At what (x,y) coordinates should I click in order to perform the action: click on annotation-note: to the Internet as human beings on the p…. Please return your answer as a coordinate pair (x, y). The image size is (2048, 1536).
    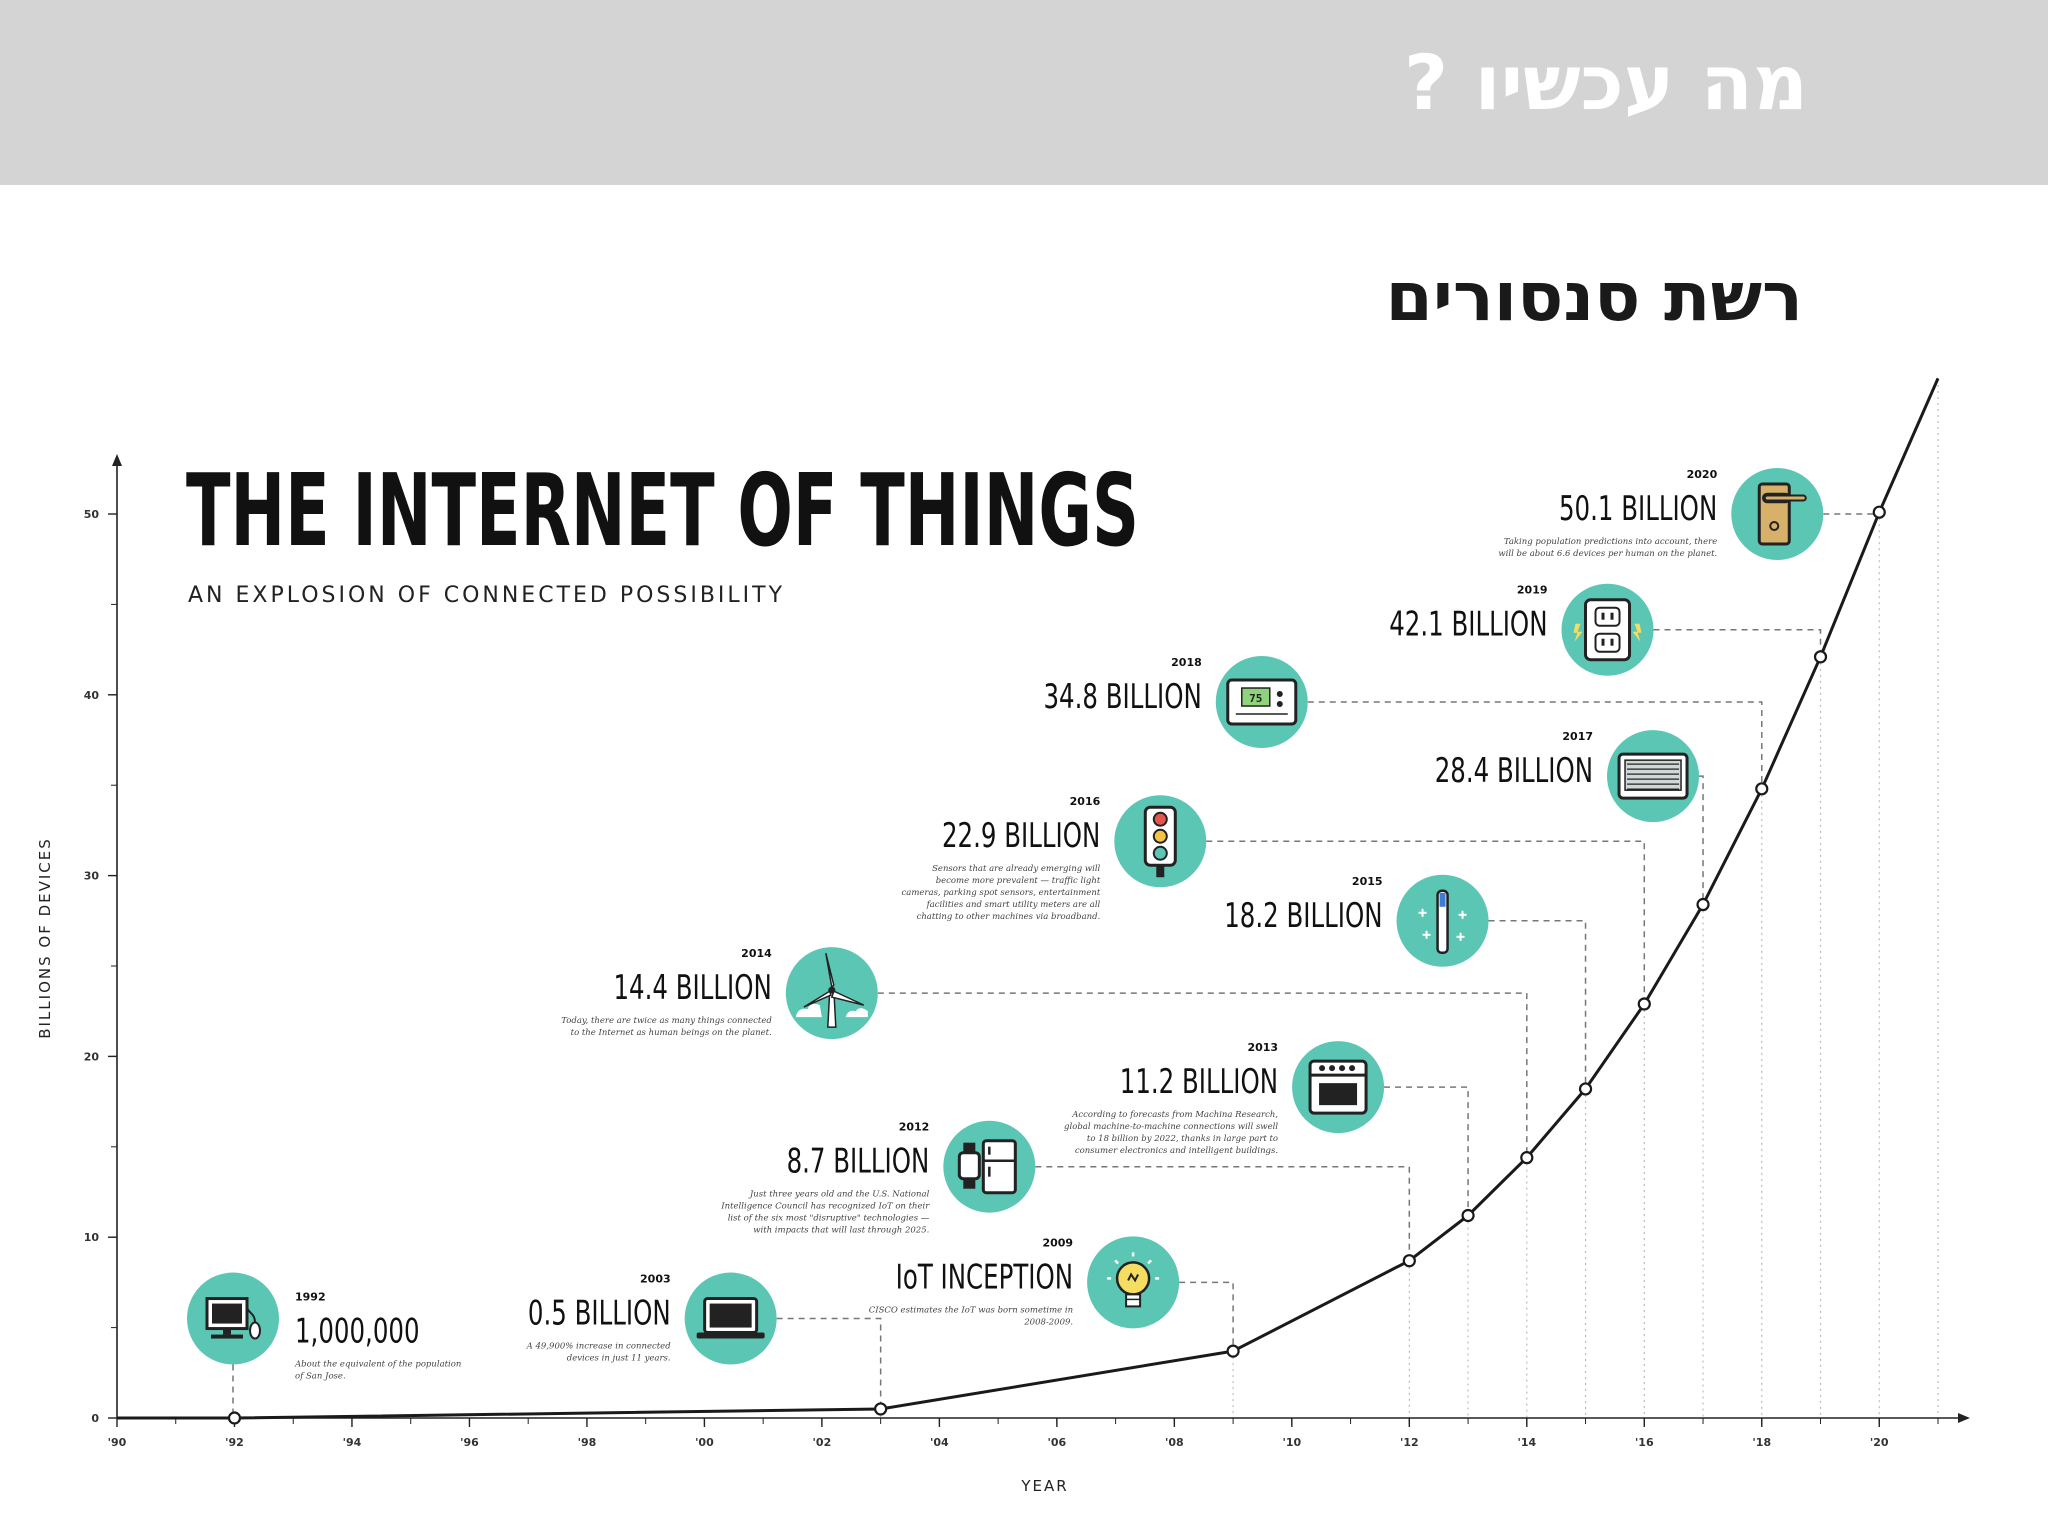
    Looking at the image, I should click on (671, 1033).